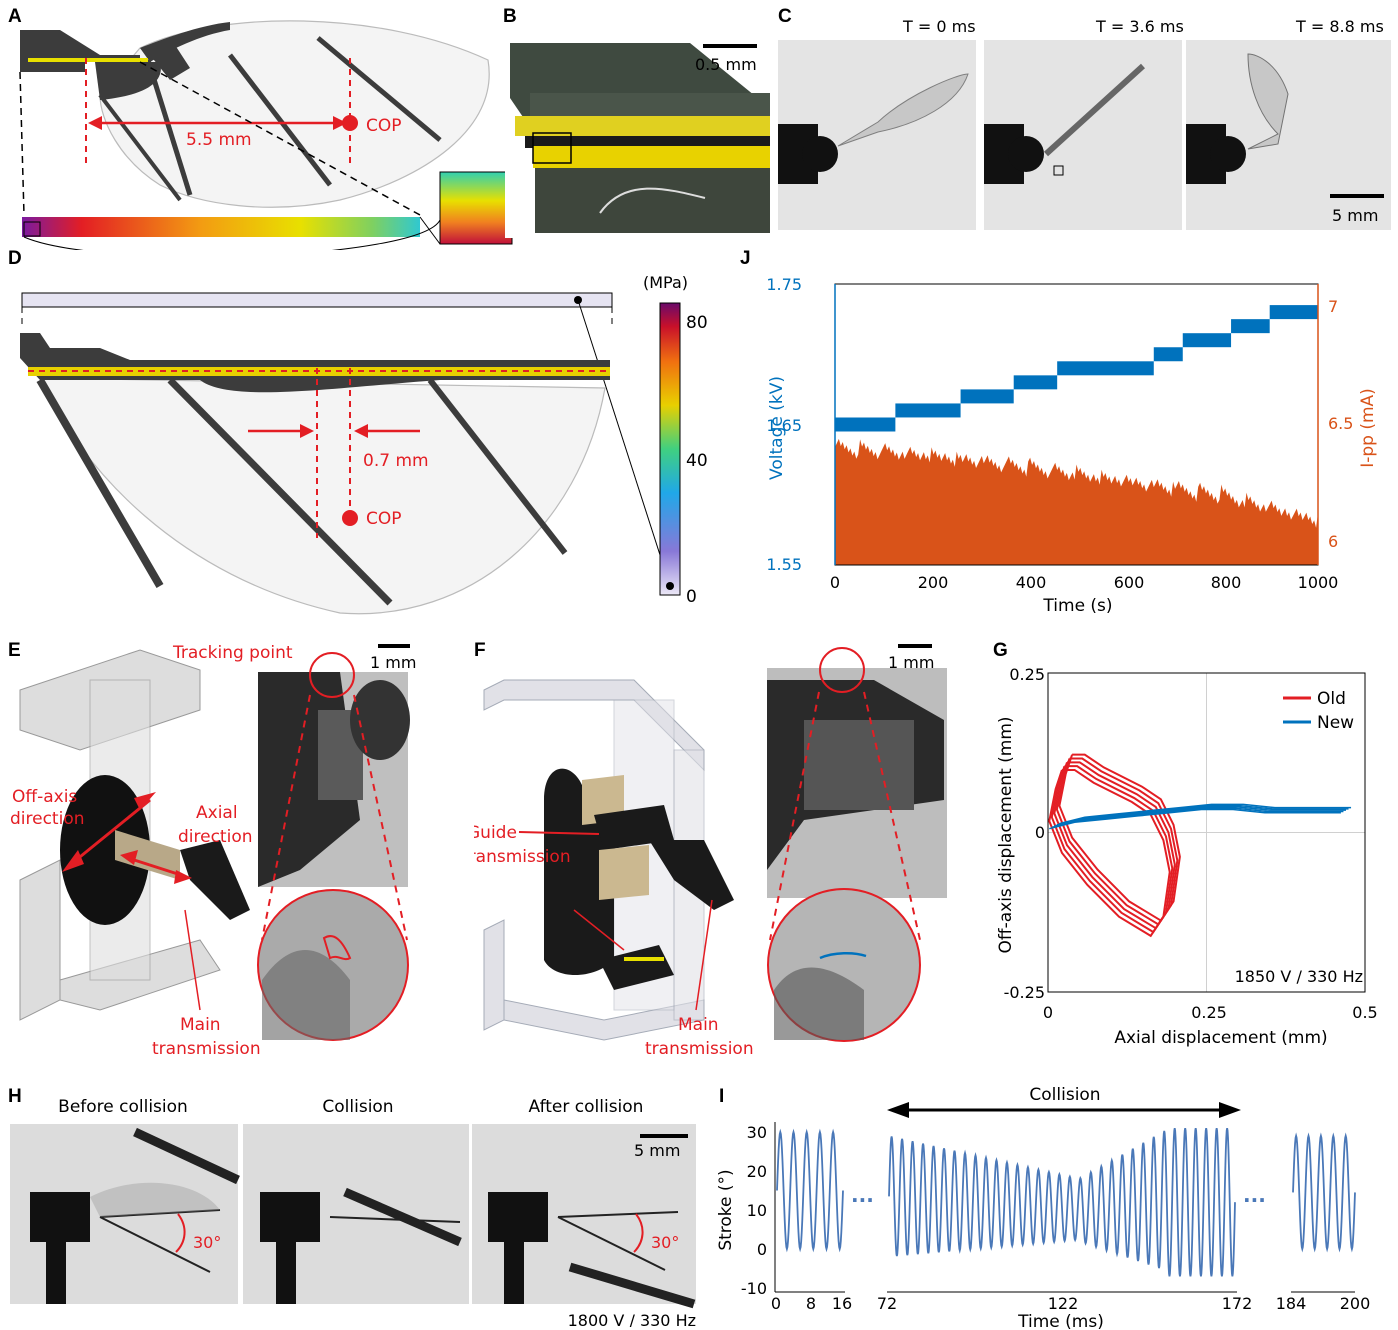 The image size is (1398, 1330). Describe the element at coordinates (44, 797) in the screenshot. I see `e-offaxis-1: Off-axis` at that location.